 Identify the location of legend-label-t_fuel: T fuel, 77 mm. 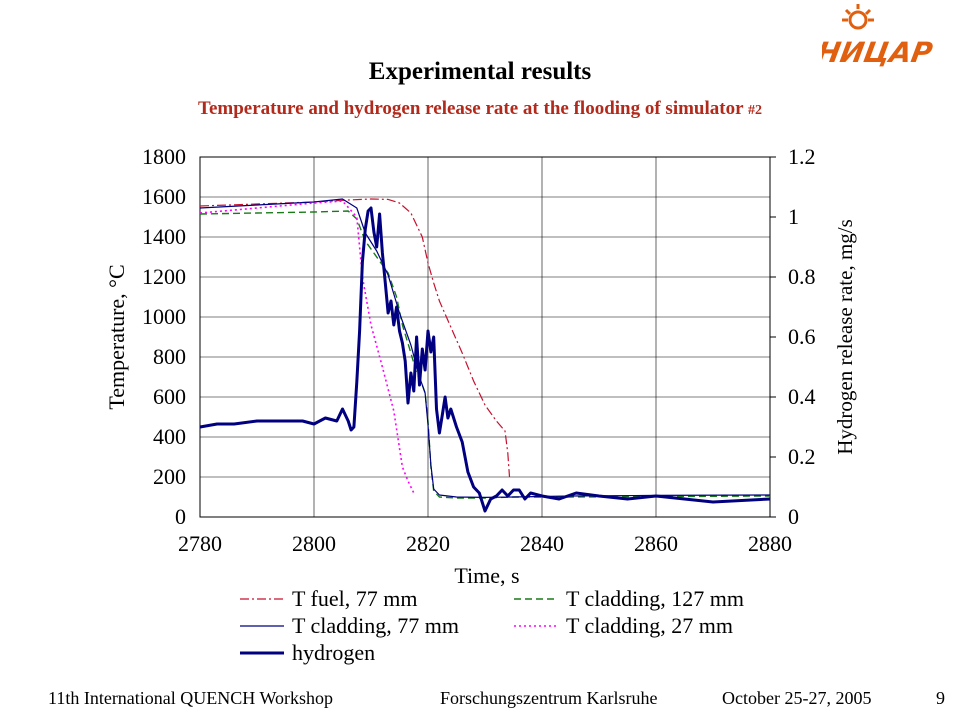
(354, 598).